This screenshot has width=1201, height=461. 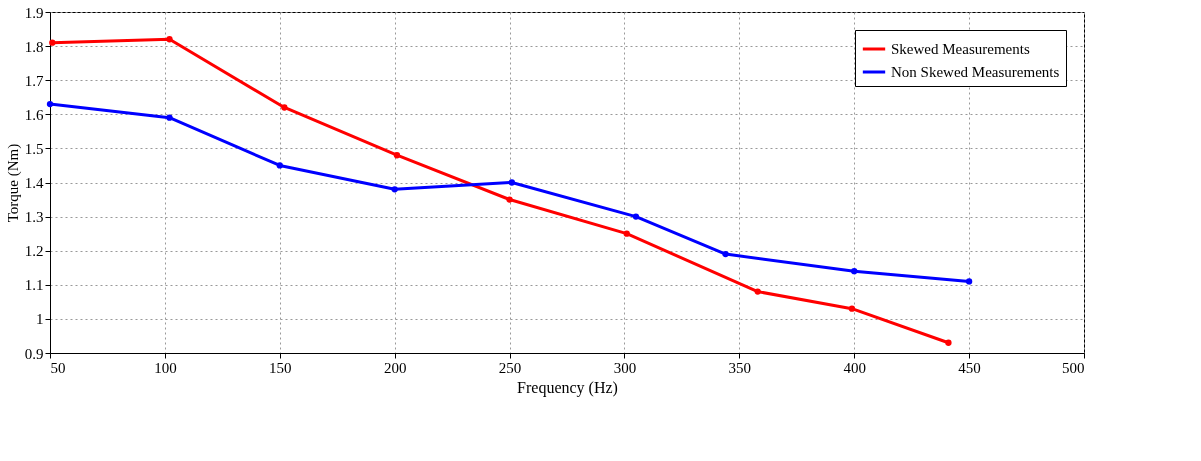 What do you see at coordinates (13, 183) in the screenshot?
I see `y-axis-title: Torque (Nm)` at bounding box center [13, 183].